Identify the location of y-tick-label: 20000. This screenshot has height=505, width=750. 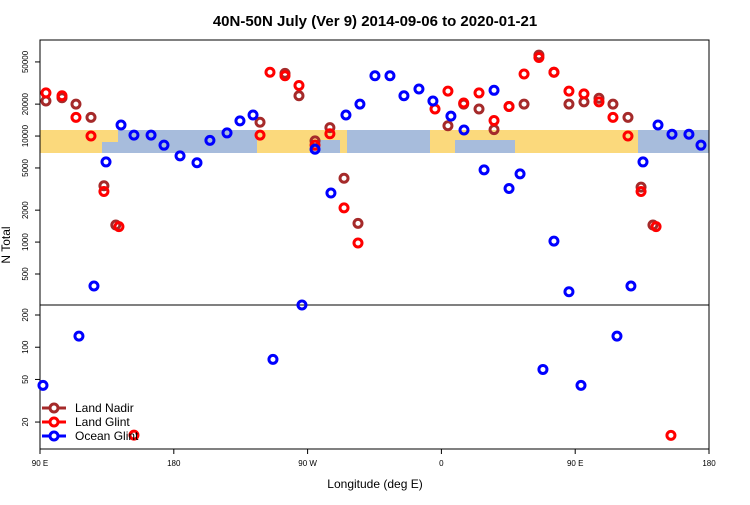
(25, 103).